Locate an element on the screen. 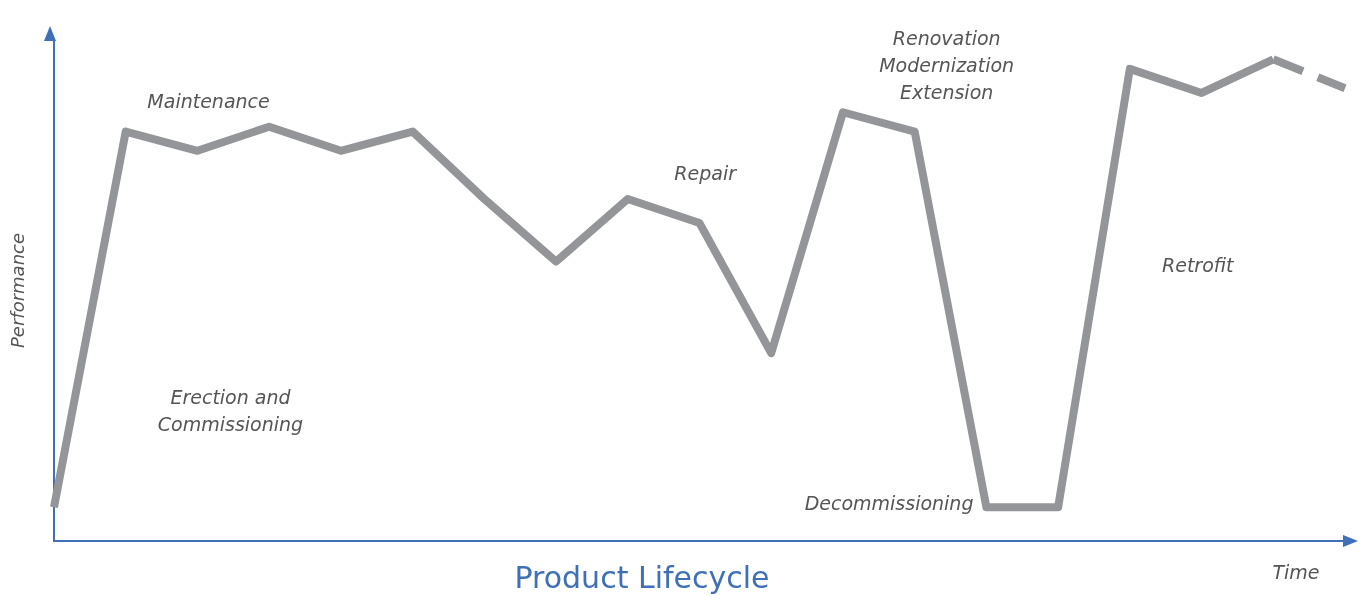 This screenshot has height=595, width=1372. x-axis-title: Time is located at coordinates (1296, 572).